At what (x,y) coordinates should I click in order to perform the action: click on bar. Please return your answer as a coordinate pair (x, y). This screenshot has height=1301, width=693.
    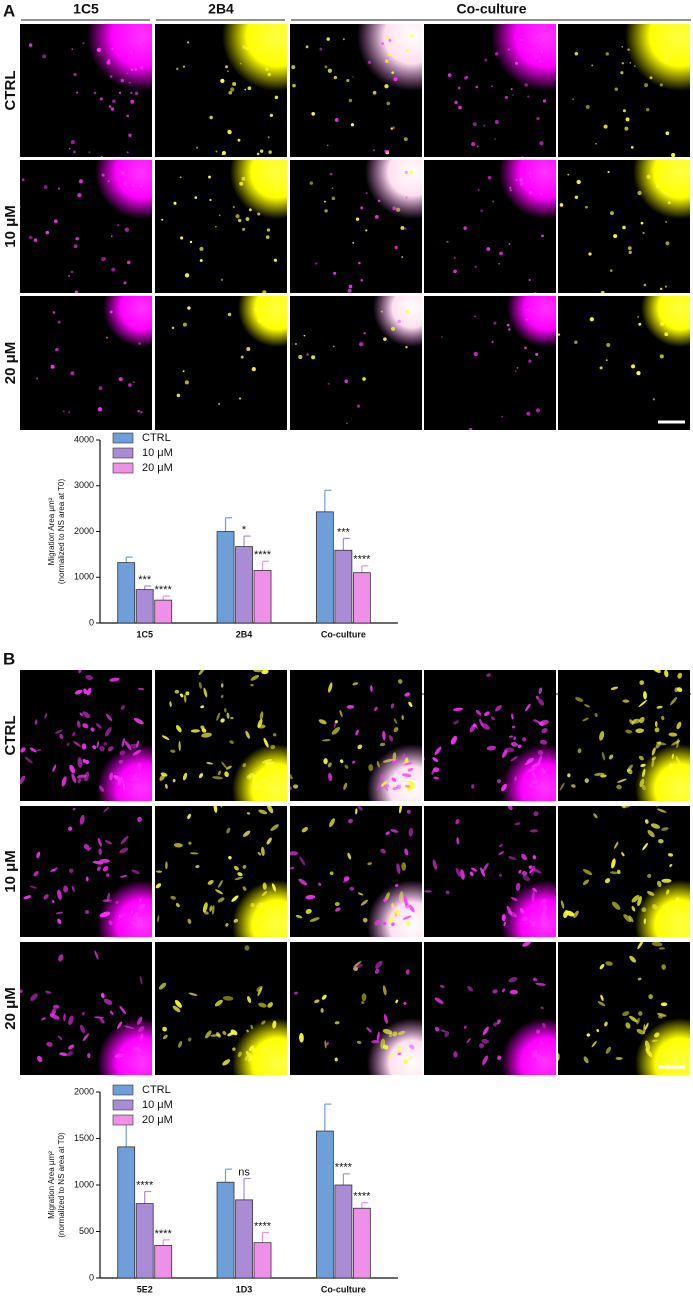
    Looking at the image, I should click on (144, 606).